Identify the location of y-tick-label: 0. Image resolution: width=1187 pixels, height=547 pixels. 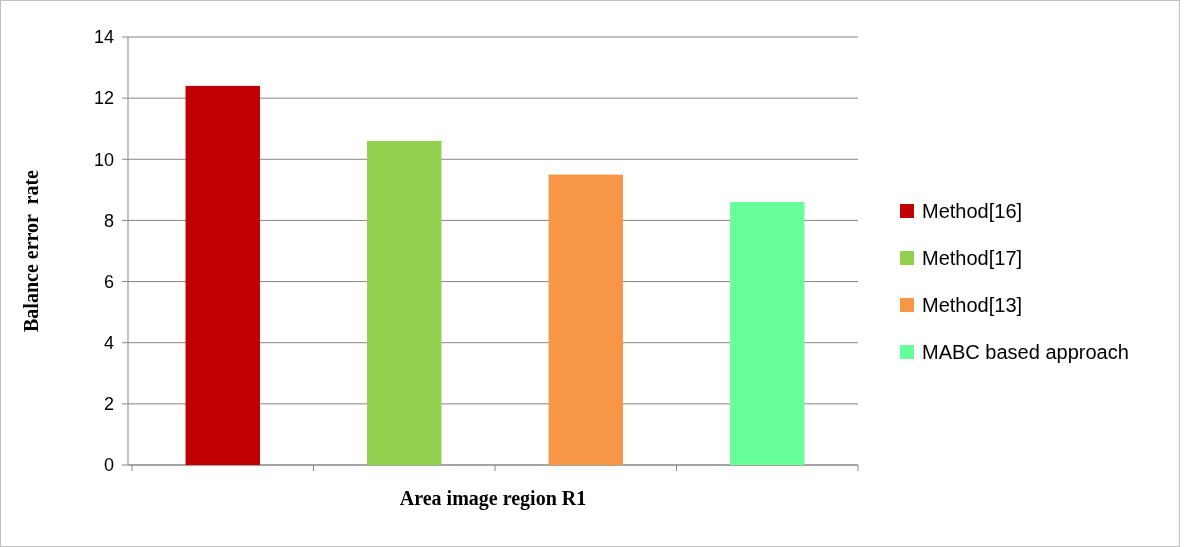
(108, 465).